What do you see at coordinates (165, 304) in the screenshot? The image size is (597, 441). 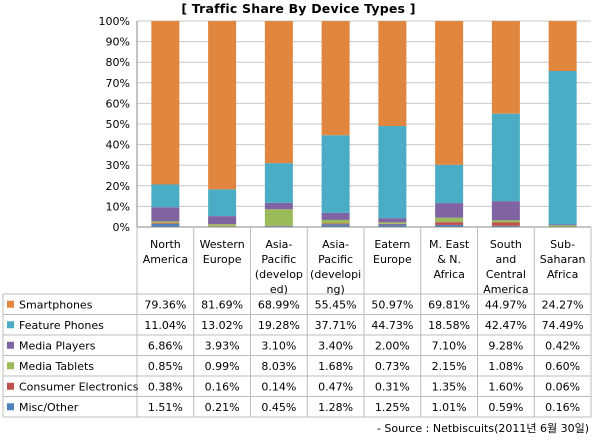 I see `data-value-label: 79.36%` at bounding box center [165, 304].